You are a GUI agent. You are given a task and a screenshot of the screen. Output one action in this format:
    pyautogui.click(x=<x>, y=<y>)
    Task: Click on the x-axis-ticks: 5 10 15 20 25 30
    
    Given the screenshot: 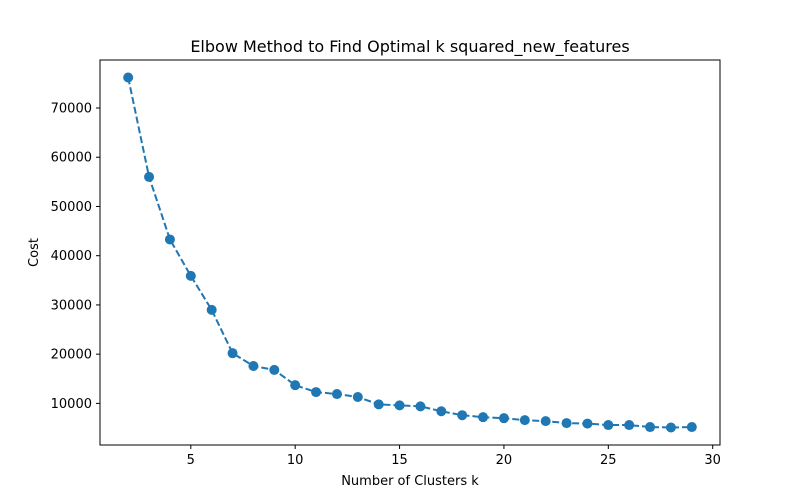 What is the action you would take?
    pyautogui.click(x=454, y=456)
    